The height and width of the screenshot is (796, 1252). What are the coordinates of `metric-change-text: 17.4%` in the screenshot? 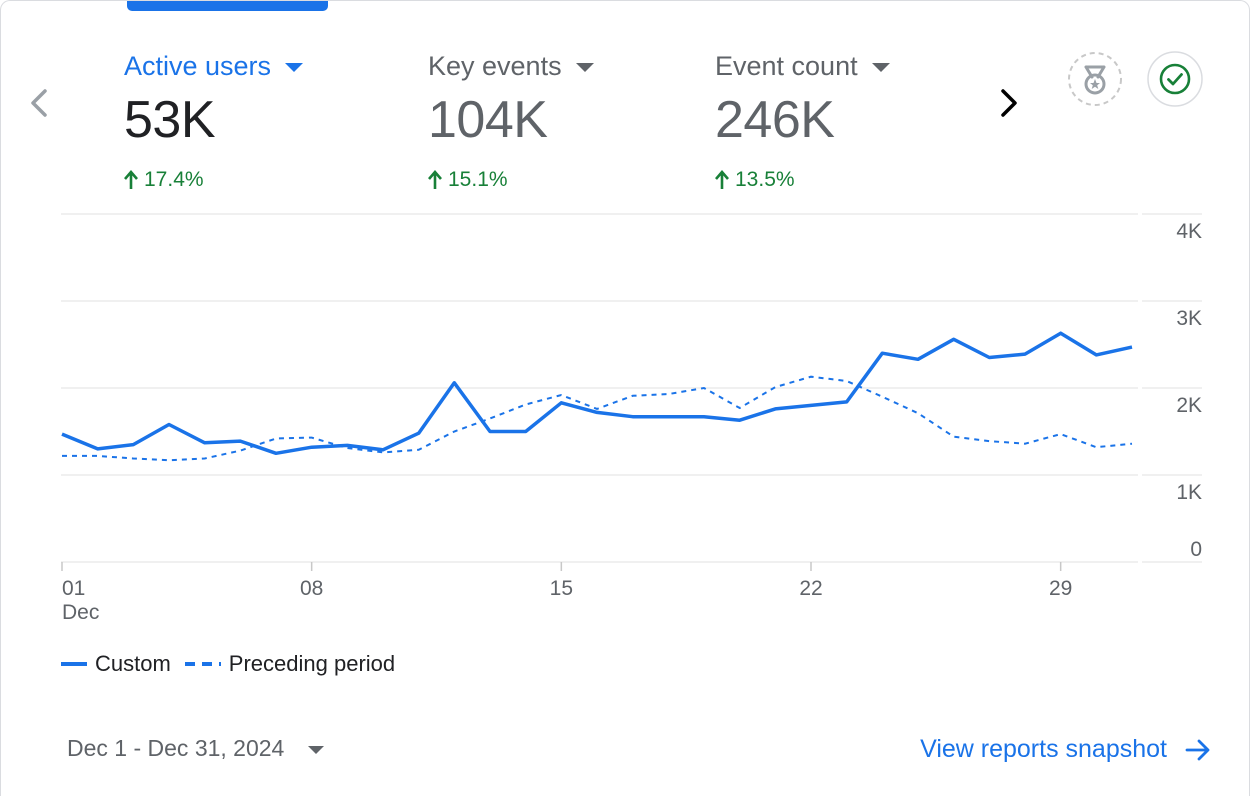 It's located at (174, 179).